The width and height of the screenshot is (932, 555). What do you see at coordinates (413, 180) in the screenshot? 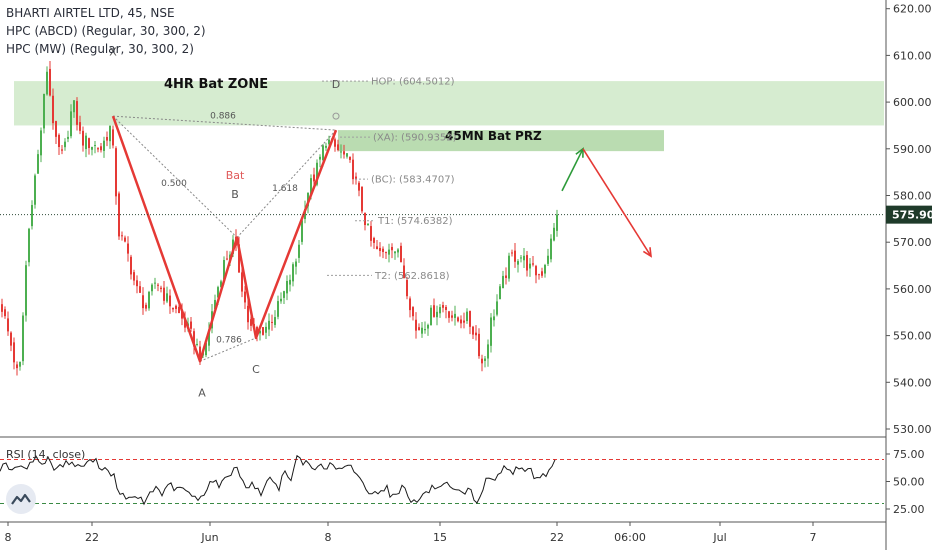
I see `target-level-label: (BC): (583.4707)` at bounding box center [413, 180].